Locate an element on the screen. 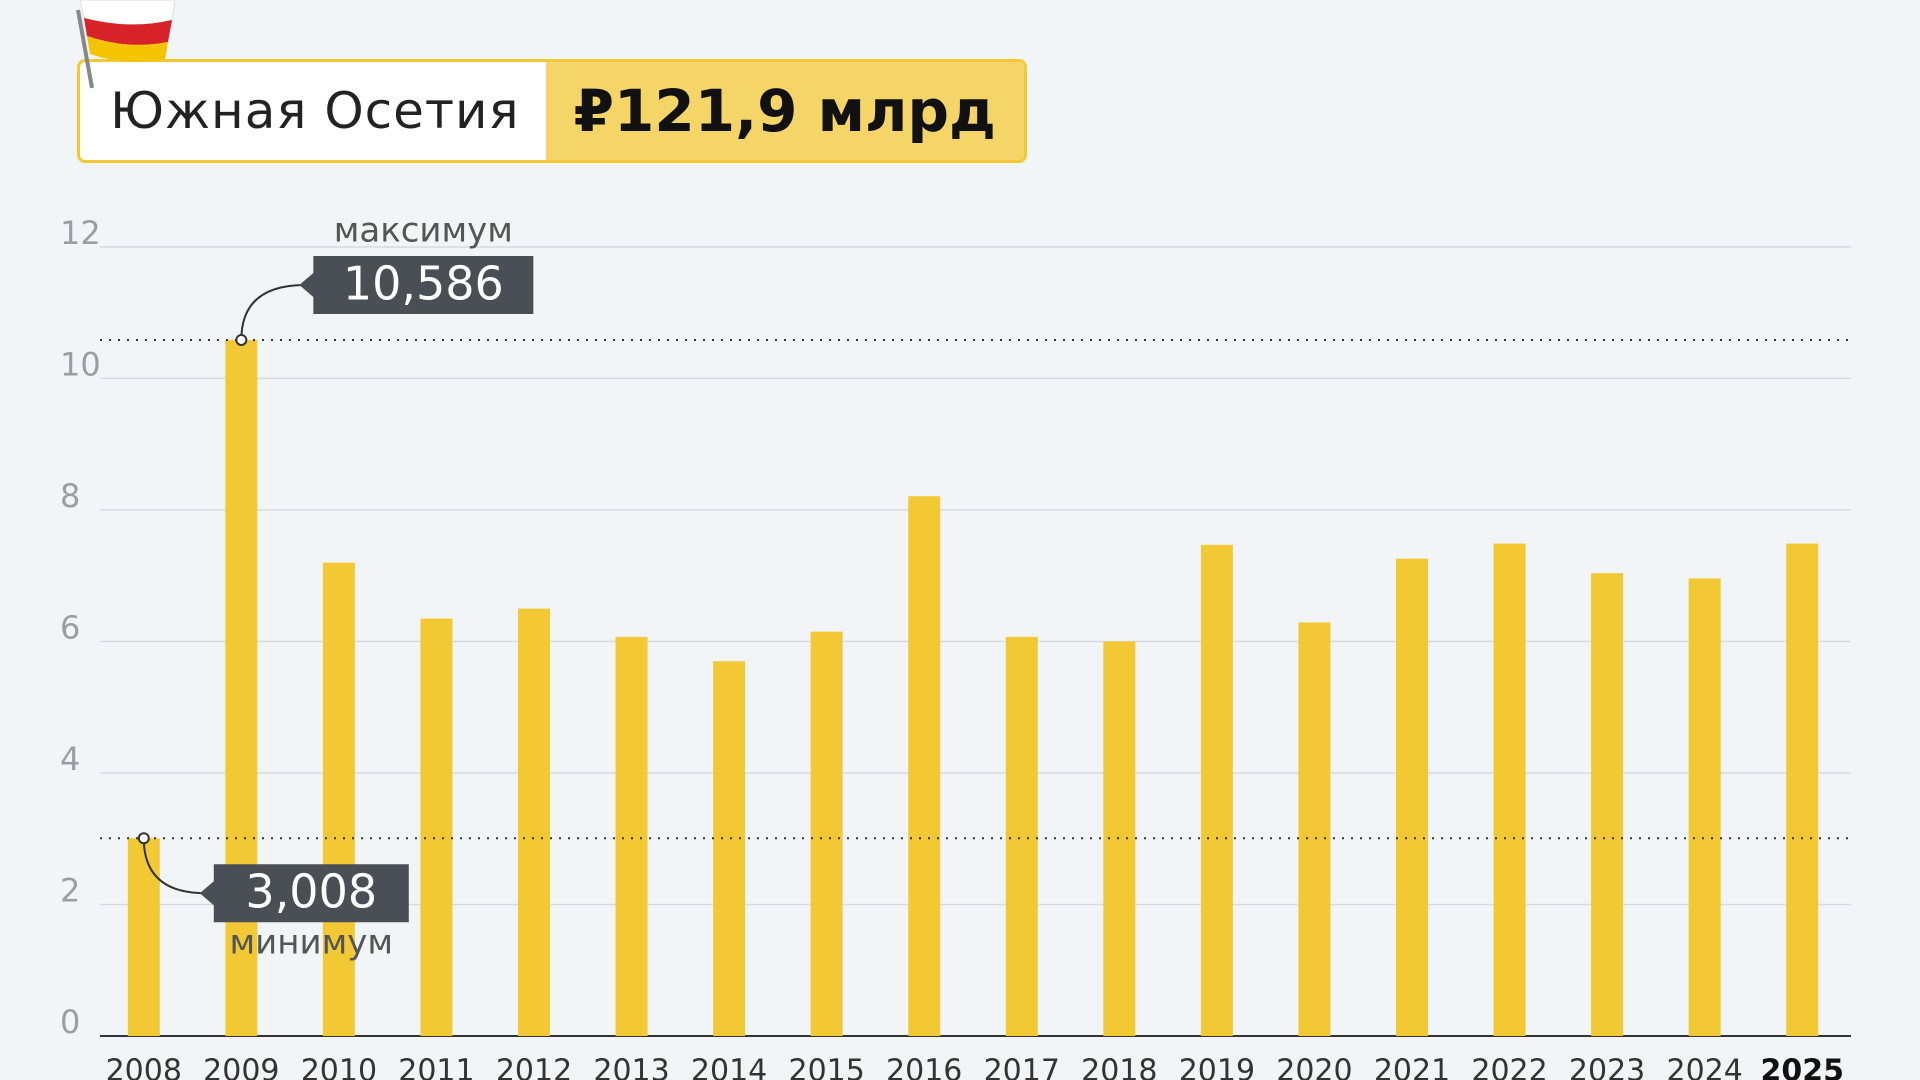  y-tick-label: 12 is located at coordinates (80, 233).